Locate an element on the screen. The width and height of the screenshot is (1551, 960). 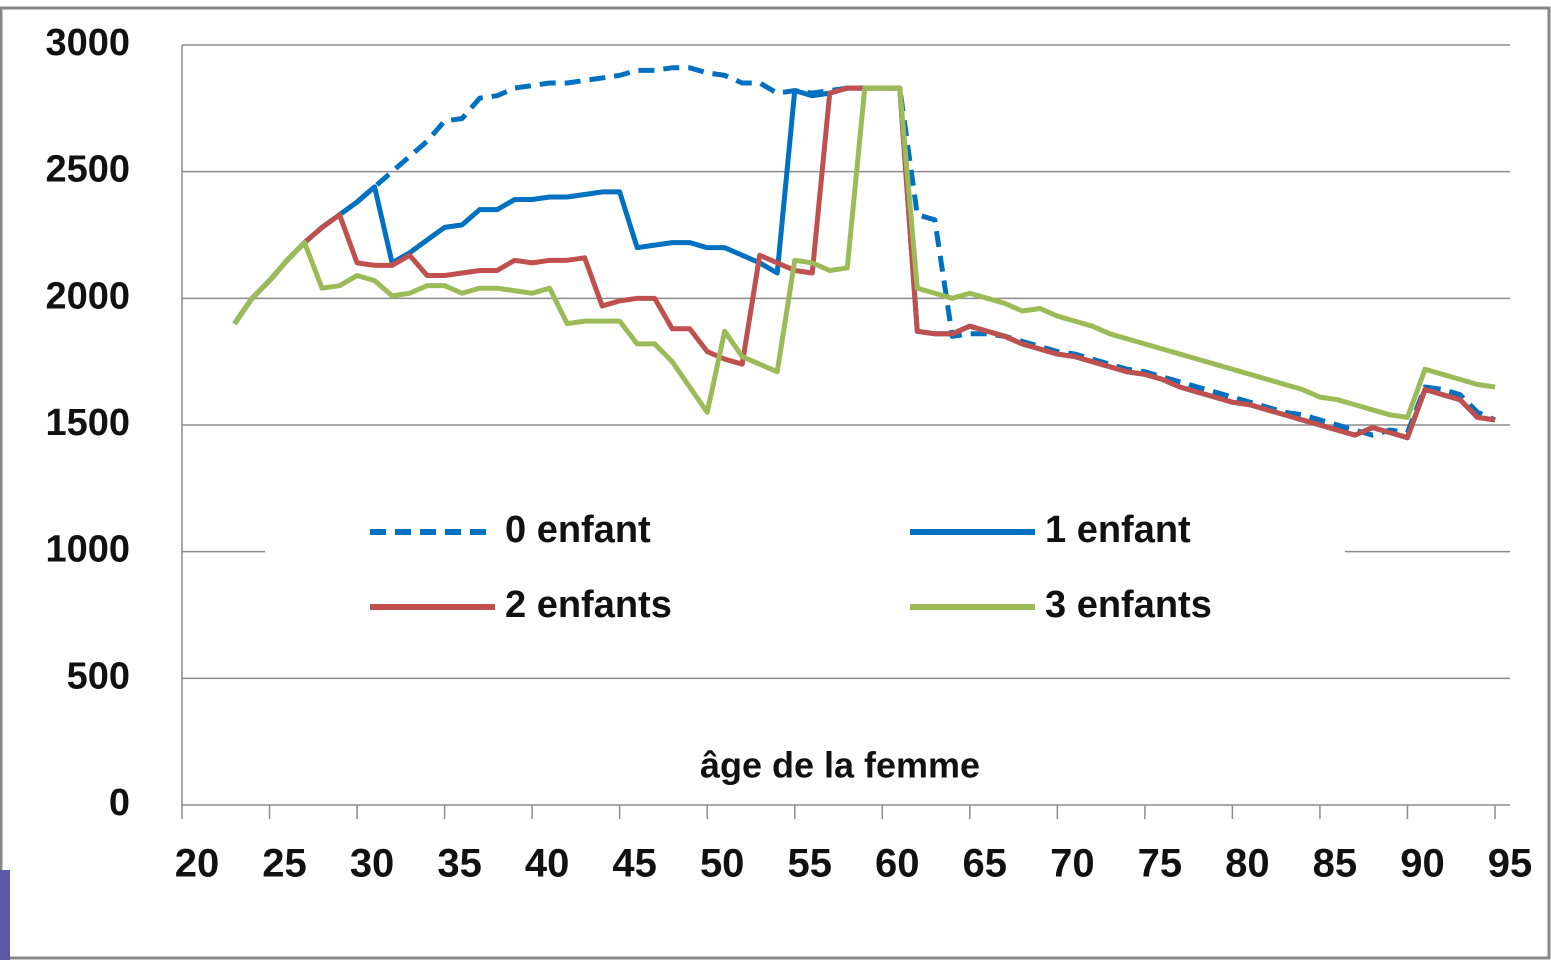
x-tick-label: 70 is located at coordinates (1072, 864).